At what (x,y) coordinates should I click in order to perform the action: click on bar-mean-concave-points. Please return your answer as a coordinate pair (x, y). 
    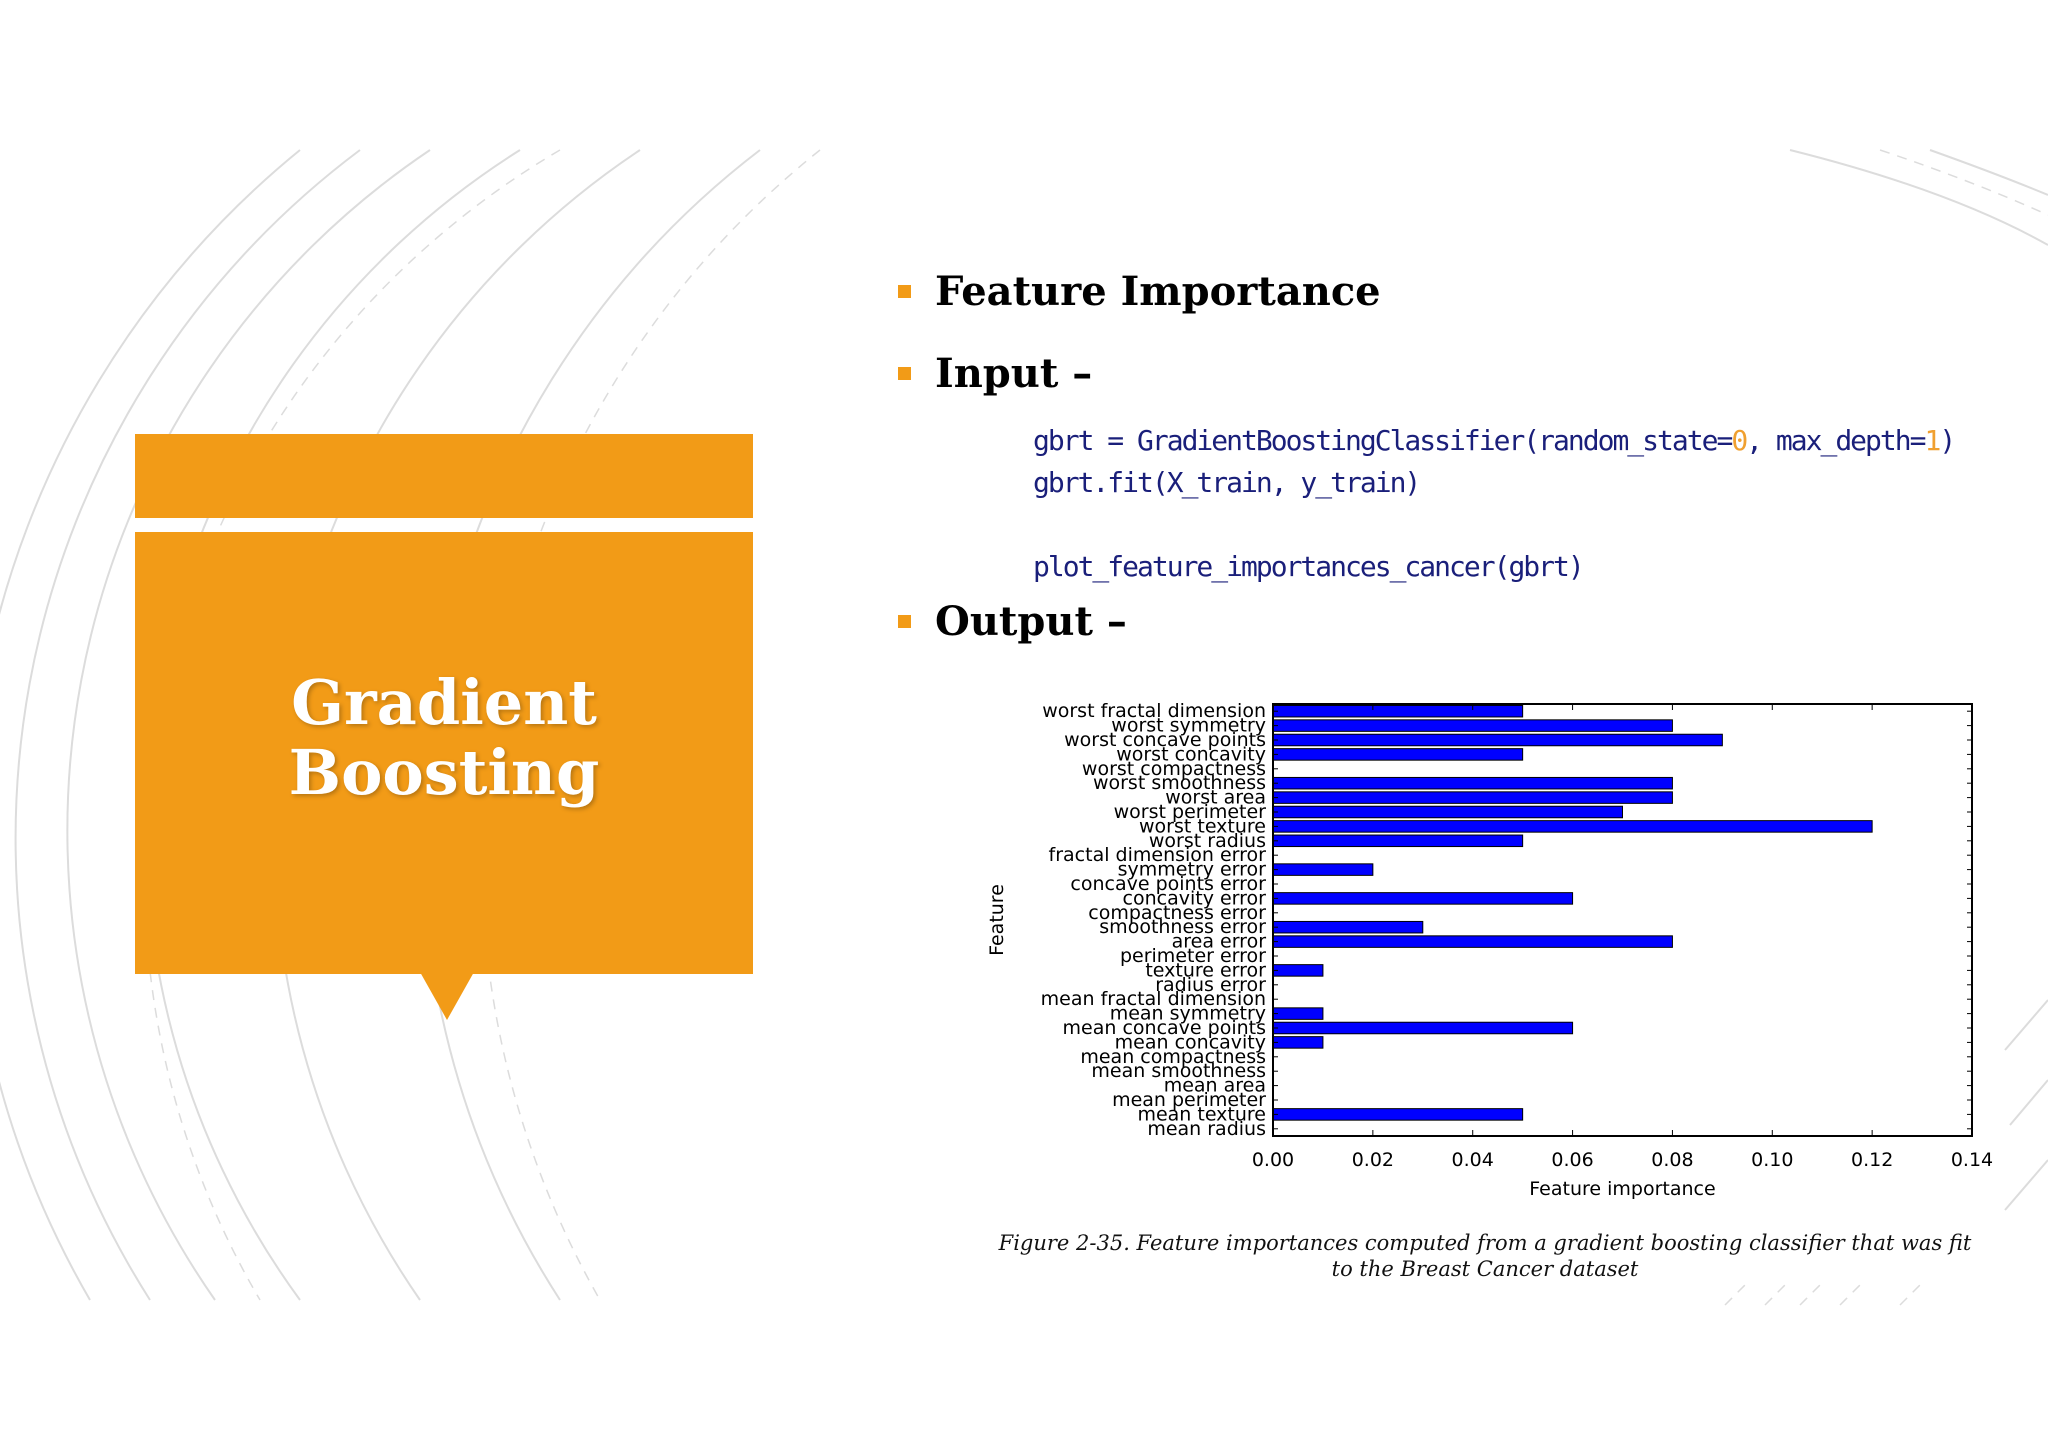
    Looking at the image, I should click on (1423, 1028).